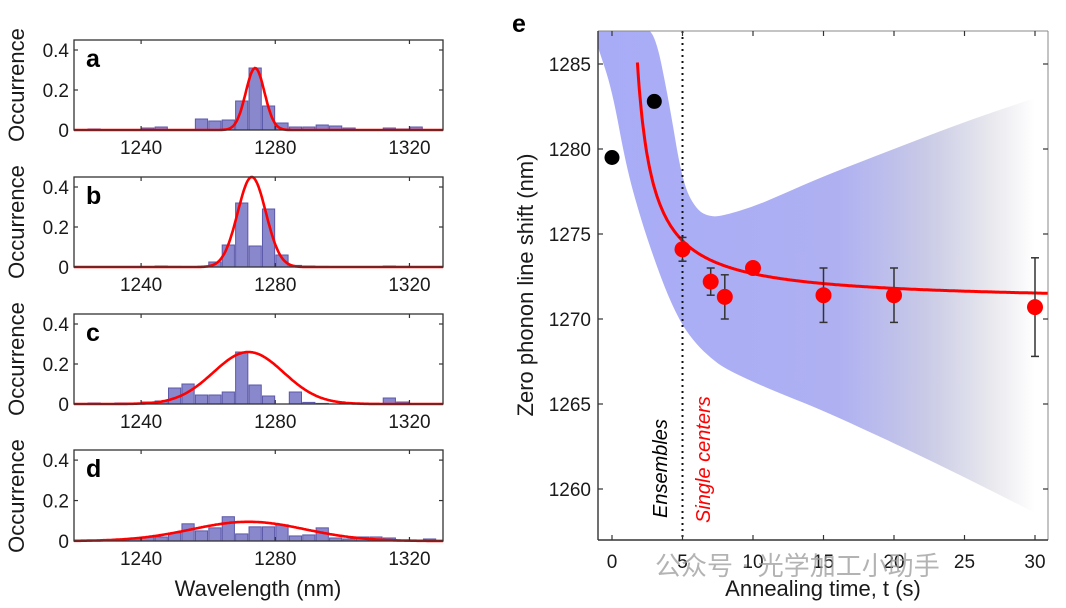  What do you see at coordinates (93, 59) in the screenshot?
I see `panel-letter-a: a` at bounding box center [93, 59].